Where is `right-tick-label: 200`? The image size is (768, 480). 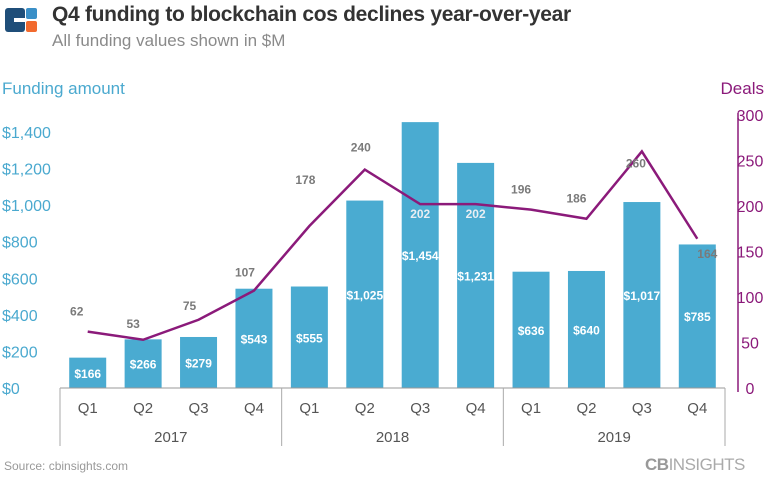 right-tick-label: 200 is located at coordinates (750, 207).